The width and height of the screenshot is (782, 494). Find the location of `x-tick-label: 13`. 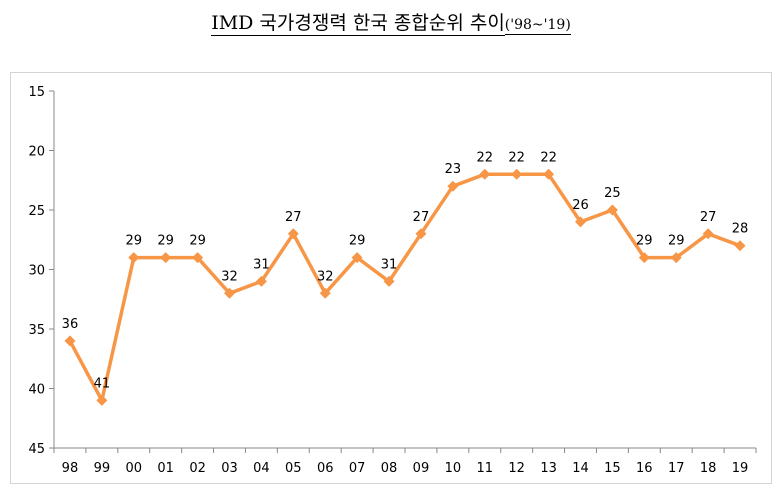

x-tick-label: 13 is located at coordinates (548, 468).